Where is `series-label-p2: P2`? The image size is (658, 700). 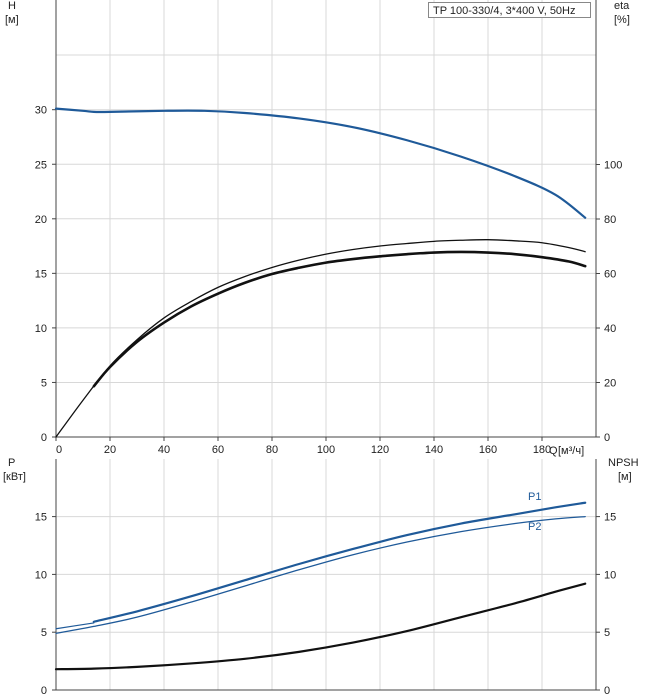
series-label-p2: P2 is located at coordinates (534, 527).